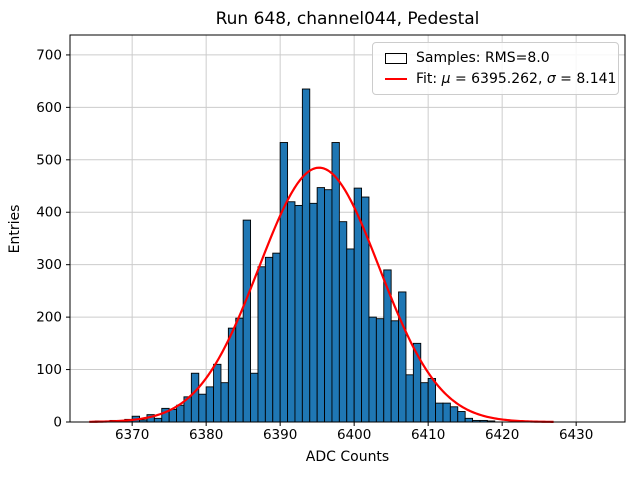  Describe the element at coordinates (49, 370) in the screenshot. I see `y-tick-label: 100` at that location.